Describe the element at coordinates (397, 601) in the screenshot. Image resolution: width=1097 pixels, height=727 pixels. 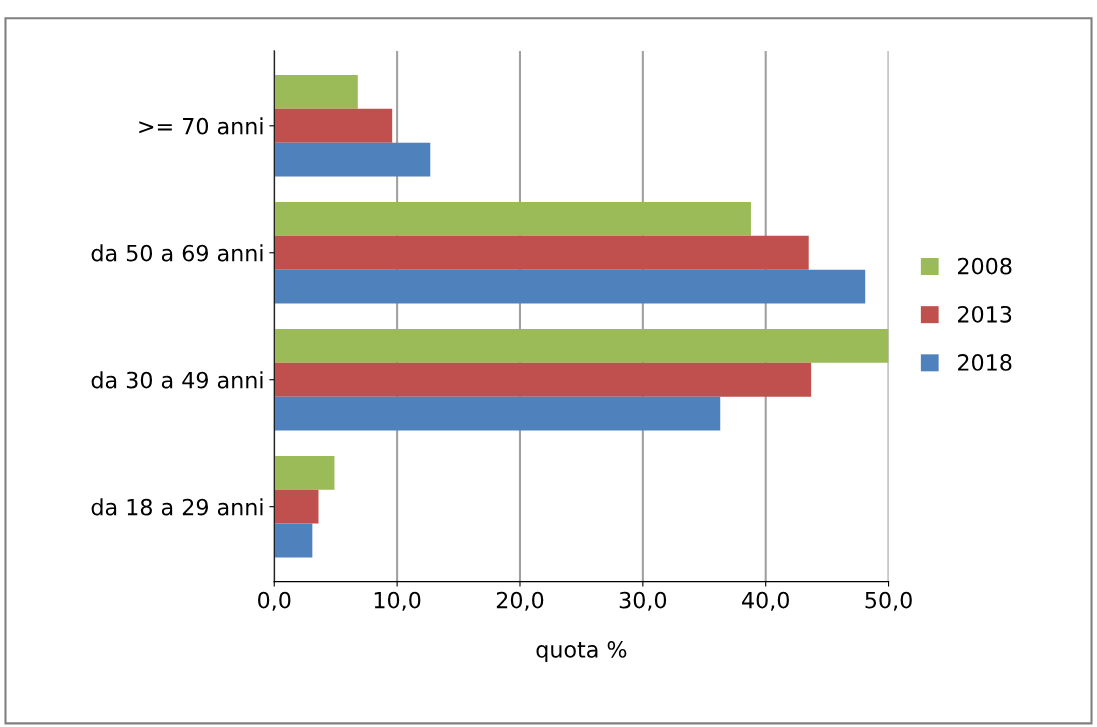
I see `x-tick-label: 10,0` at that location.